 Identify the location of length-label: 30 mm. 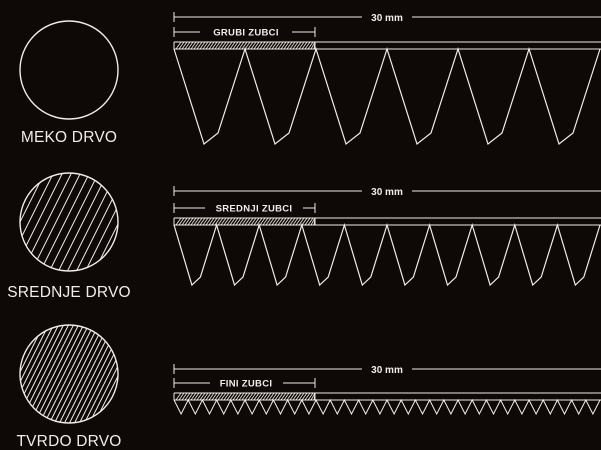
(387, 192).